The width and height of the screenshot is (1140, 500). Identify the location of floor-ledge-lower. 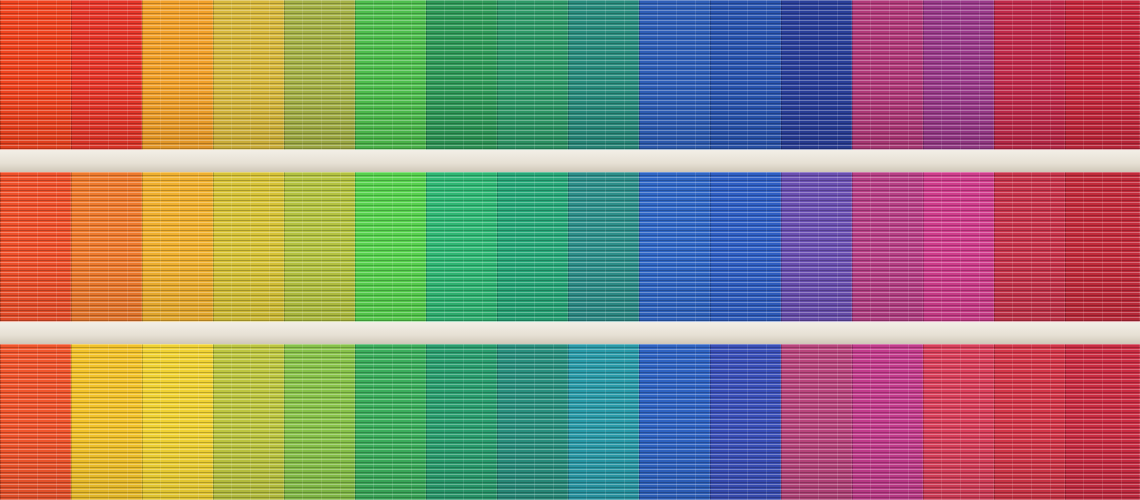
(570, 333).